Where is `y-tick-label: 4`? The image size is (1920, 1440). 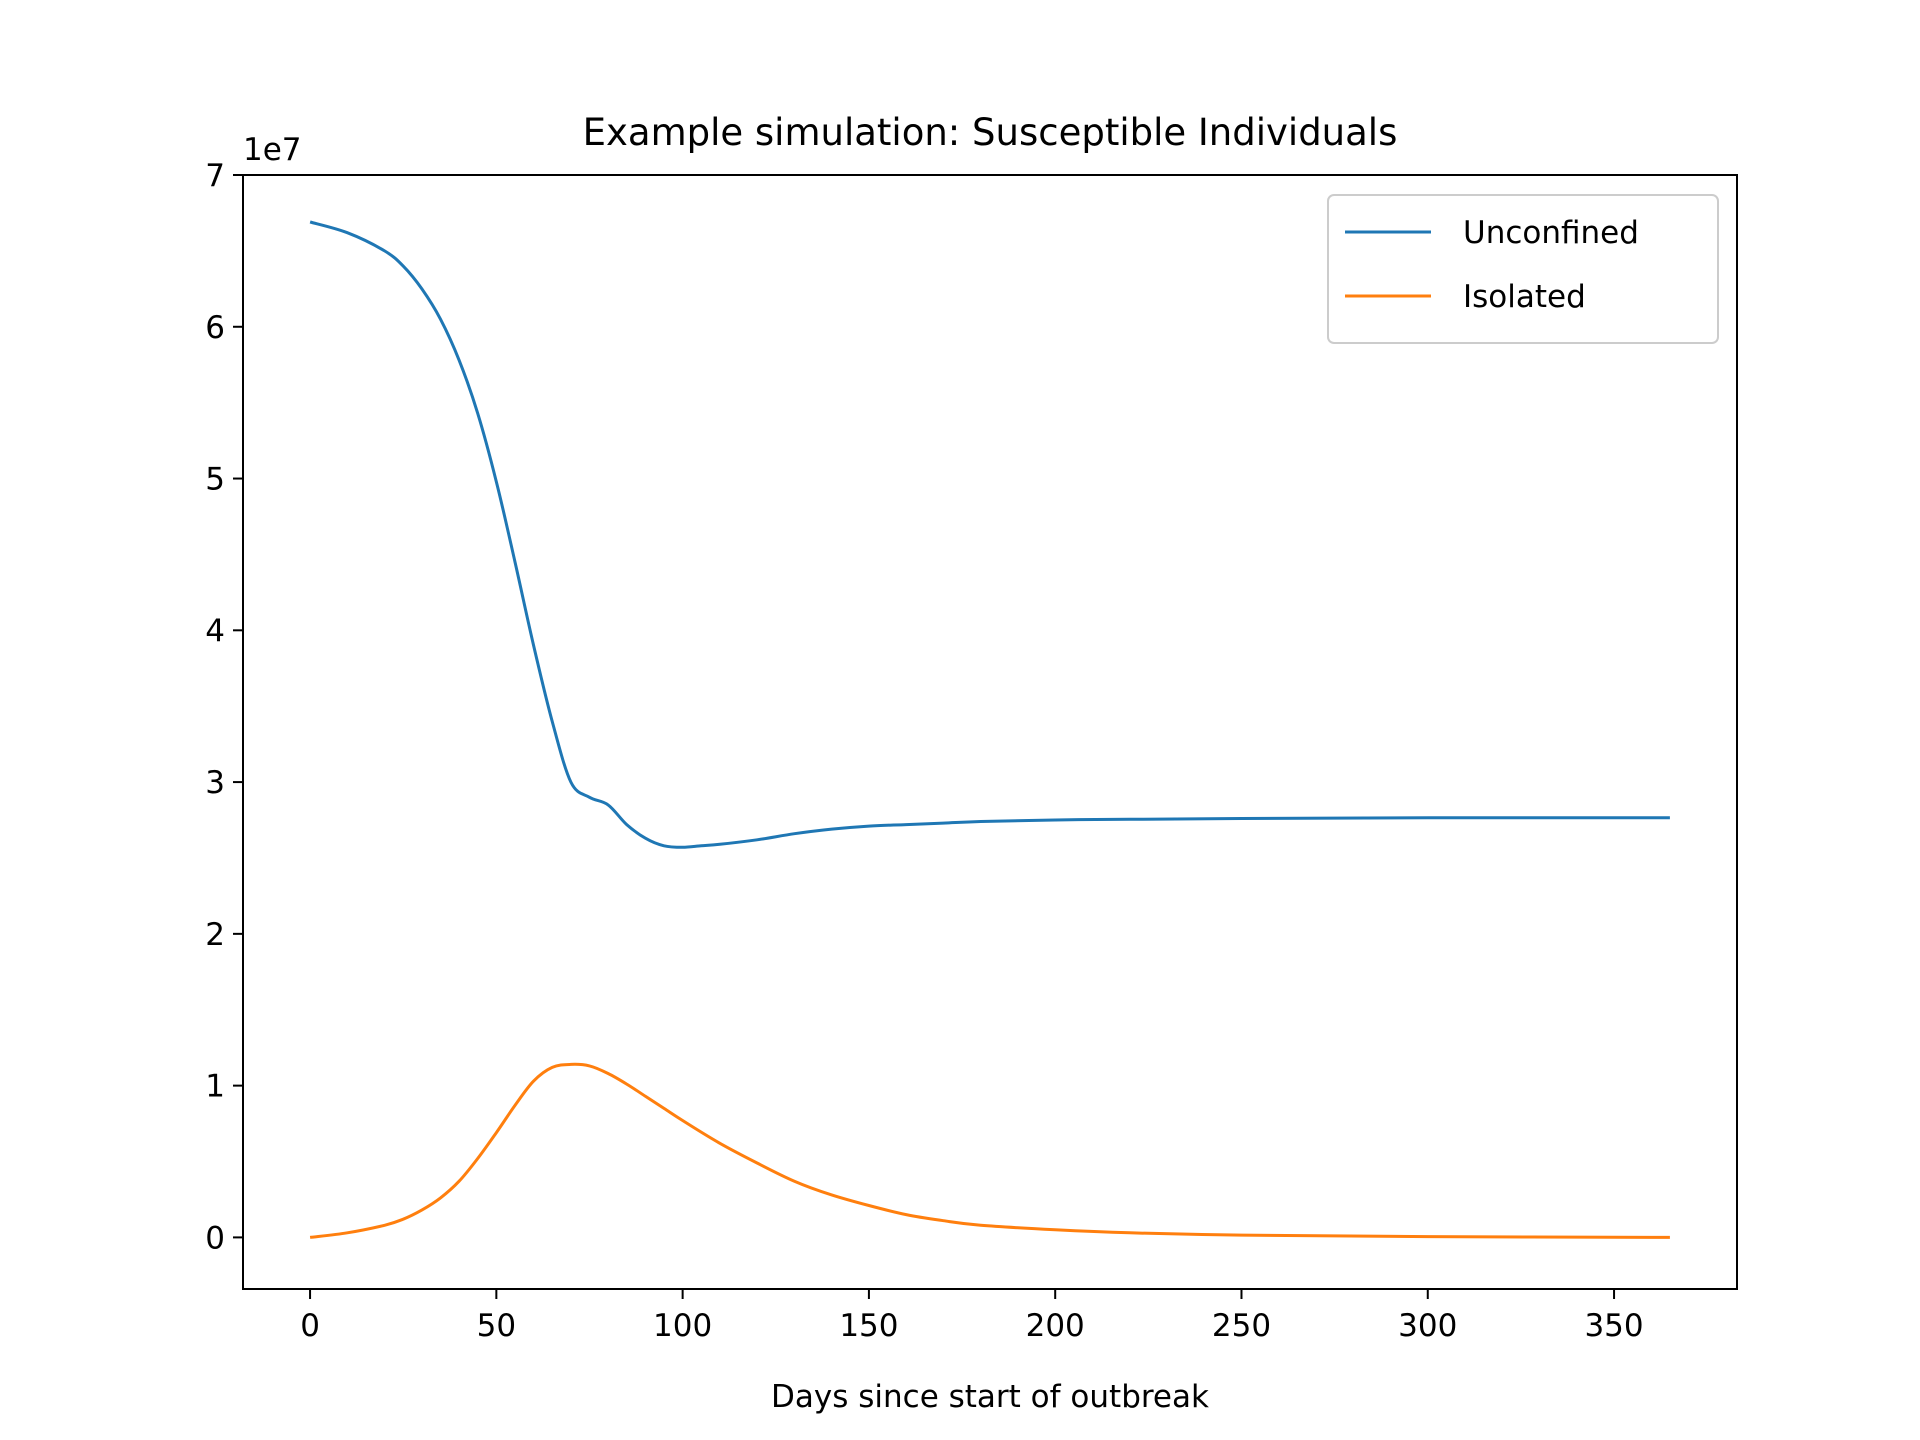
y-tick-label: 4 is located at coordinates (215, 631).